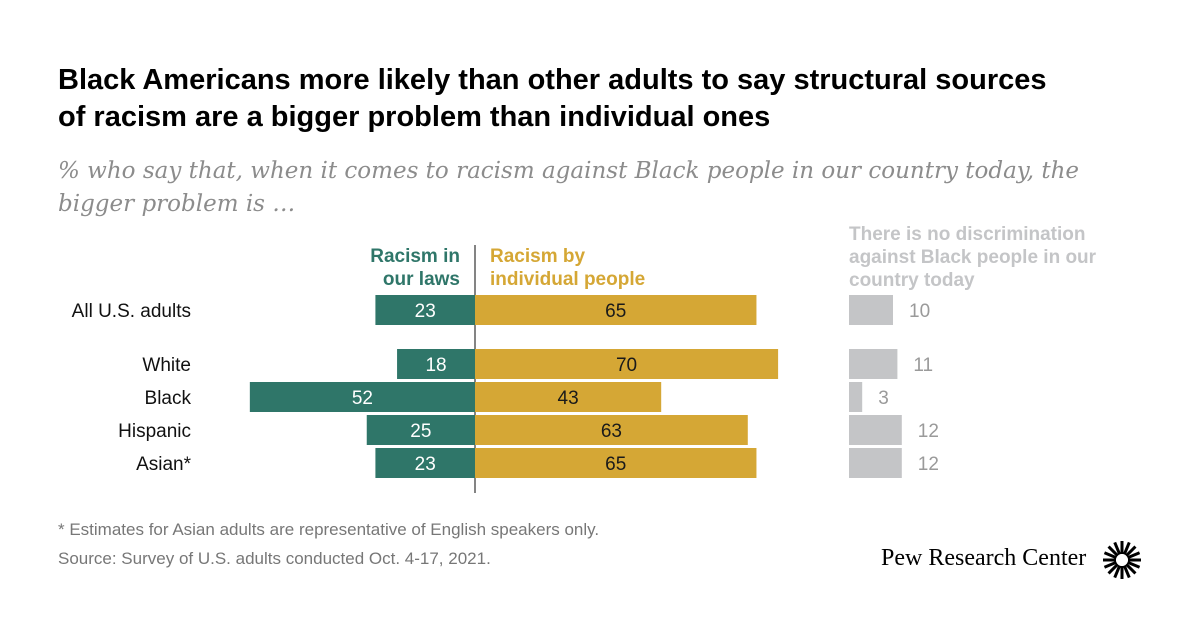  Describe the element at coordinates (967, 234) in the screenshot. I see `legend-no-discrimination-line: There is no discrimination` at that location.